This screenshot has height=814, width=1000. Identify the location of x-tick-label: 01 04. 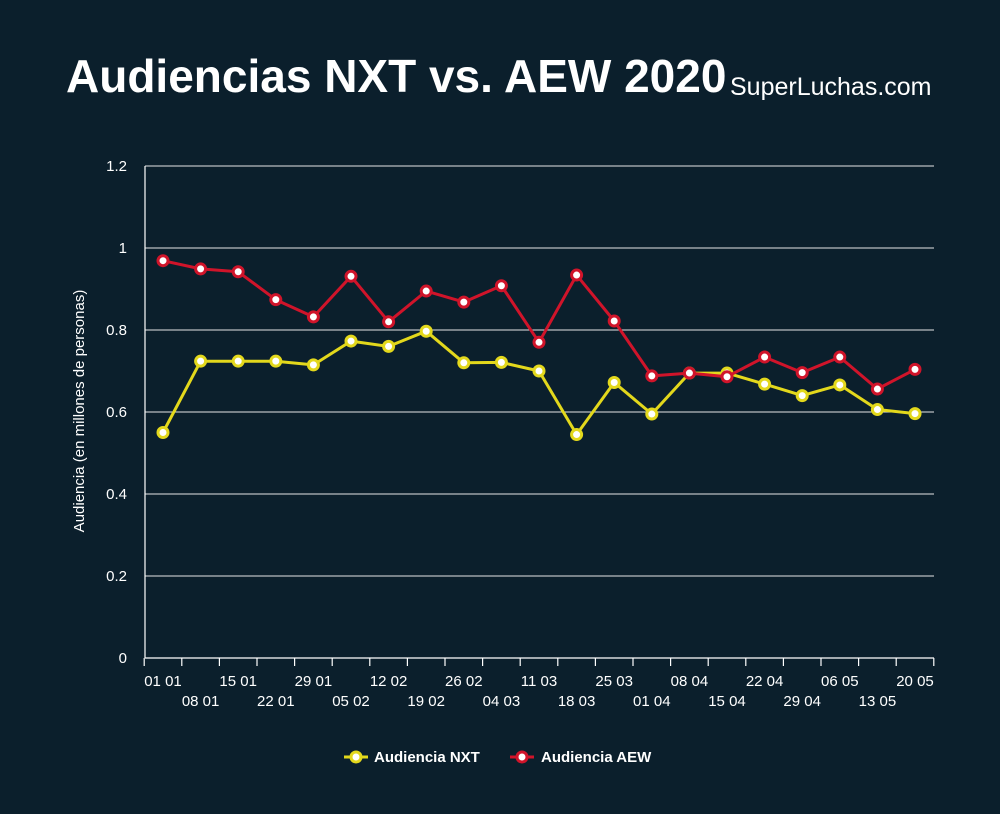
(652, 701).